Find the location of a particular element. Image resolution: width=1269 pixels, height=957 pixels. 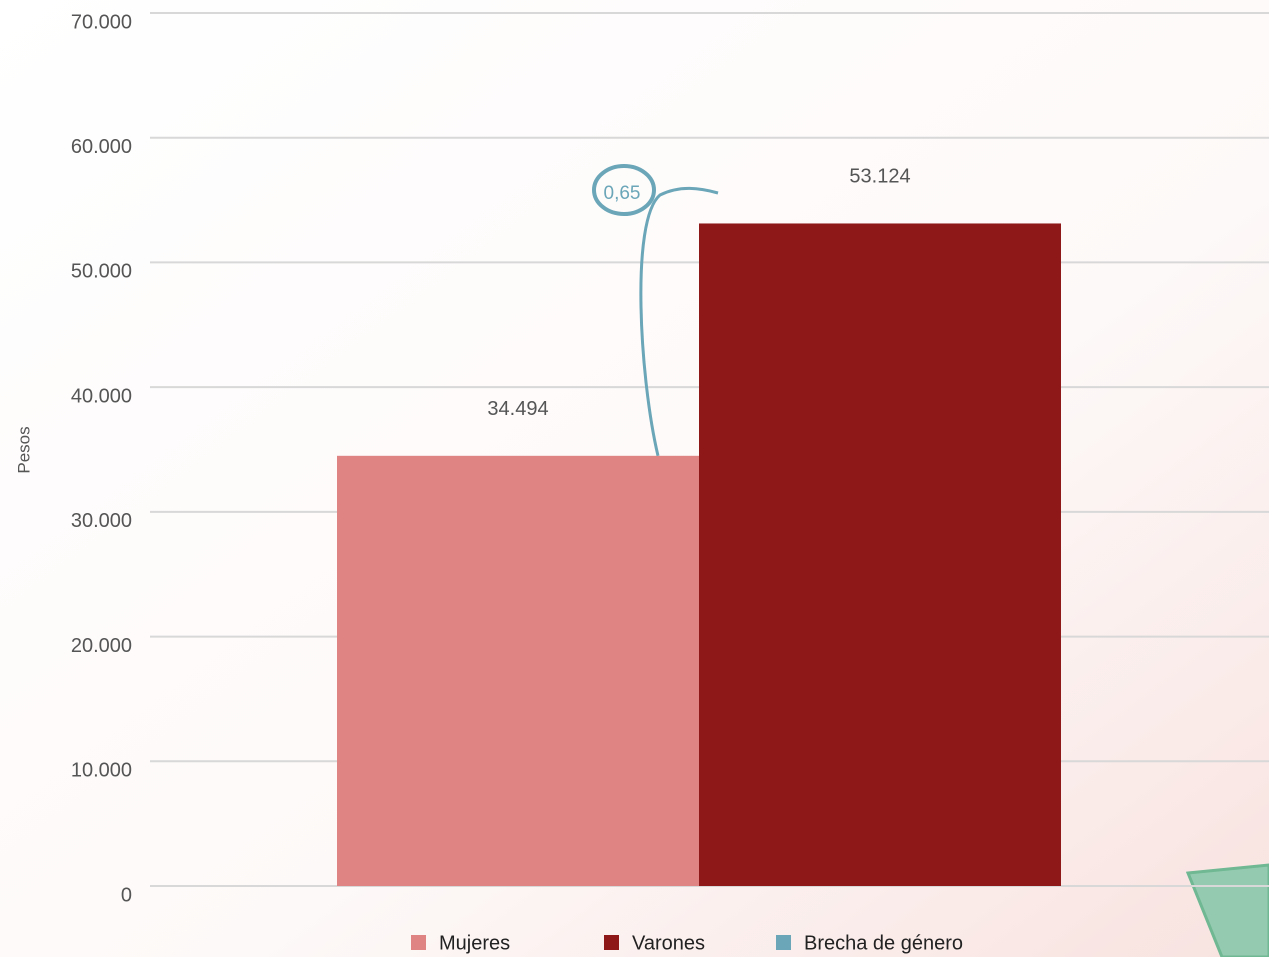

gap-label: 0,65 is located at coordinates (622, 193).